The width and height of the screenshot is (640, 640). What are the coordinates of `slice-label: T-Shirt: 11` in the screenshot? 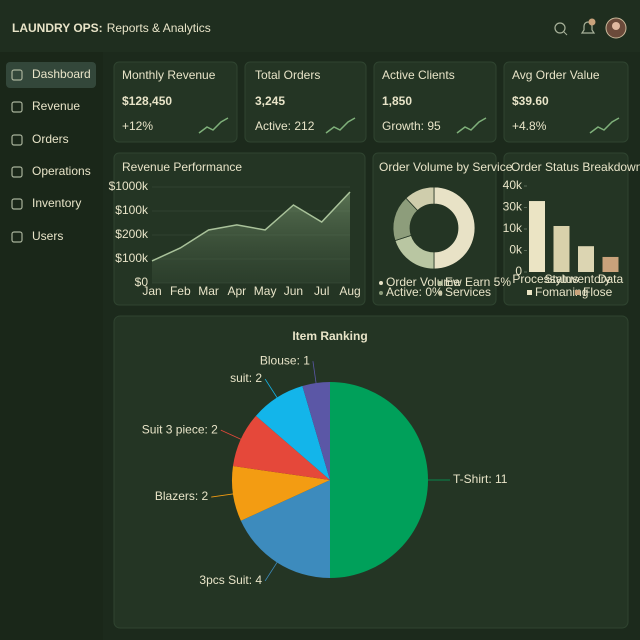 It's located at (480, 479).